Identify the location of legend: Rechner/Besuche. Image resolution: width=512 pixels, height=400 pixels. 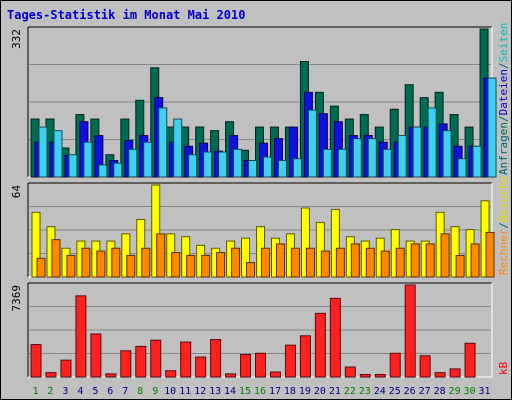
(503, 225).